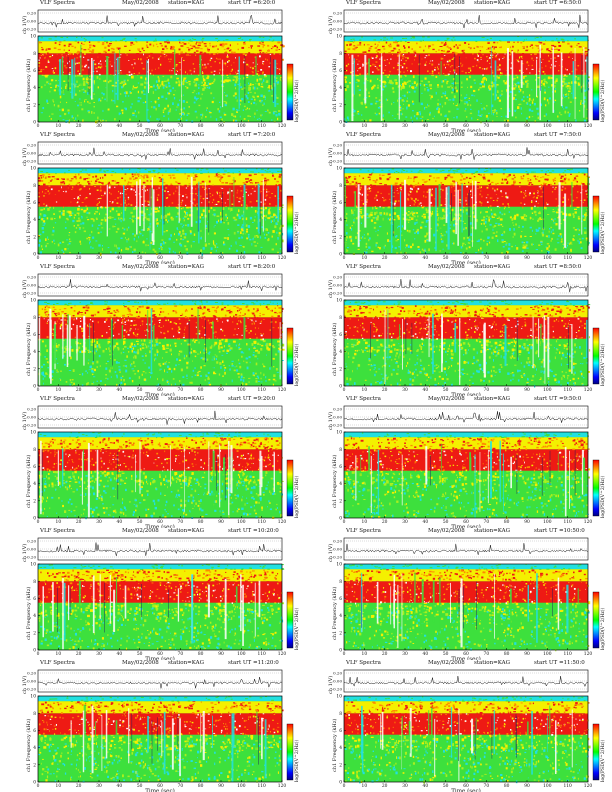  What do you see at coordinates (465, 328) in the screenshot?
I see `main-band-texture` at bounding box center [465, 328].